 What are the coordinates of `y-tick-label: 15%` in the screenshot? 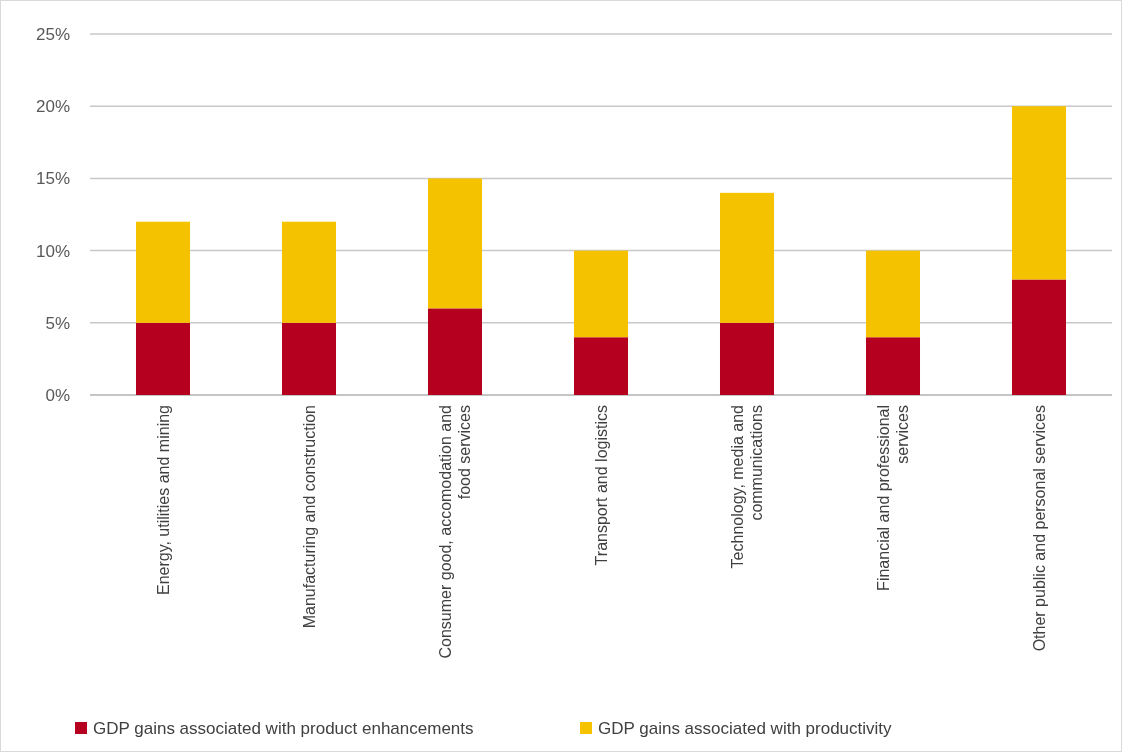 It's located at (52, 179).